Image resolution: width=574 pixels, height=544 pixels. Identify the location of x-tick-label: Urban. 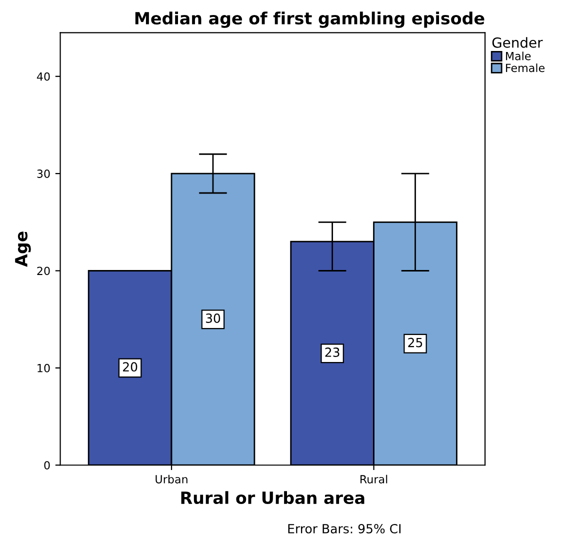
(172, 479).